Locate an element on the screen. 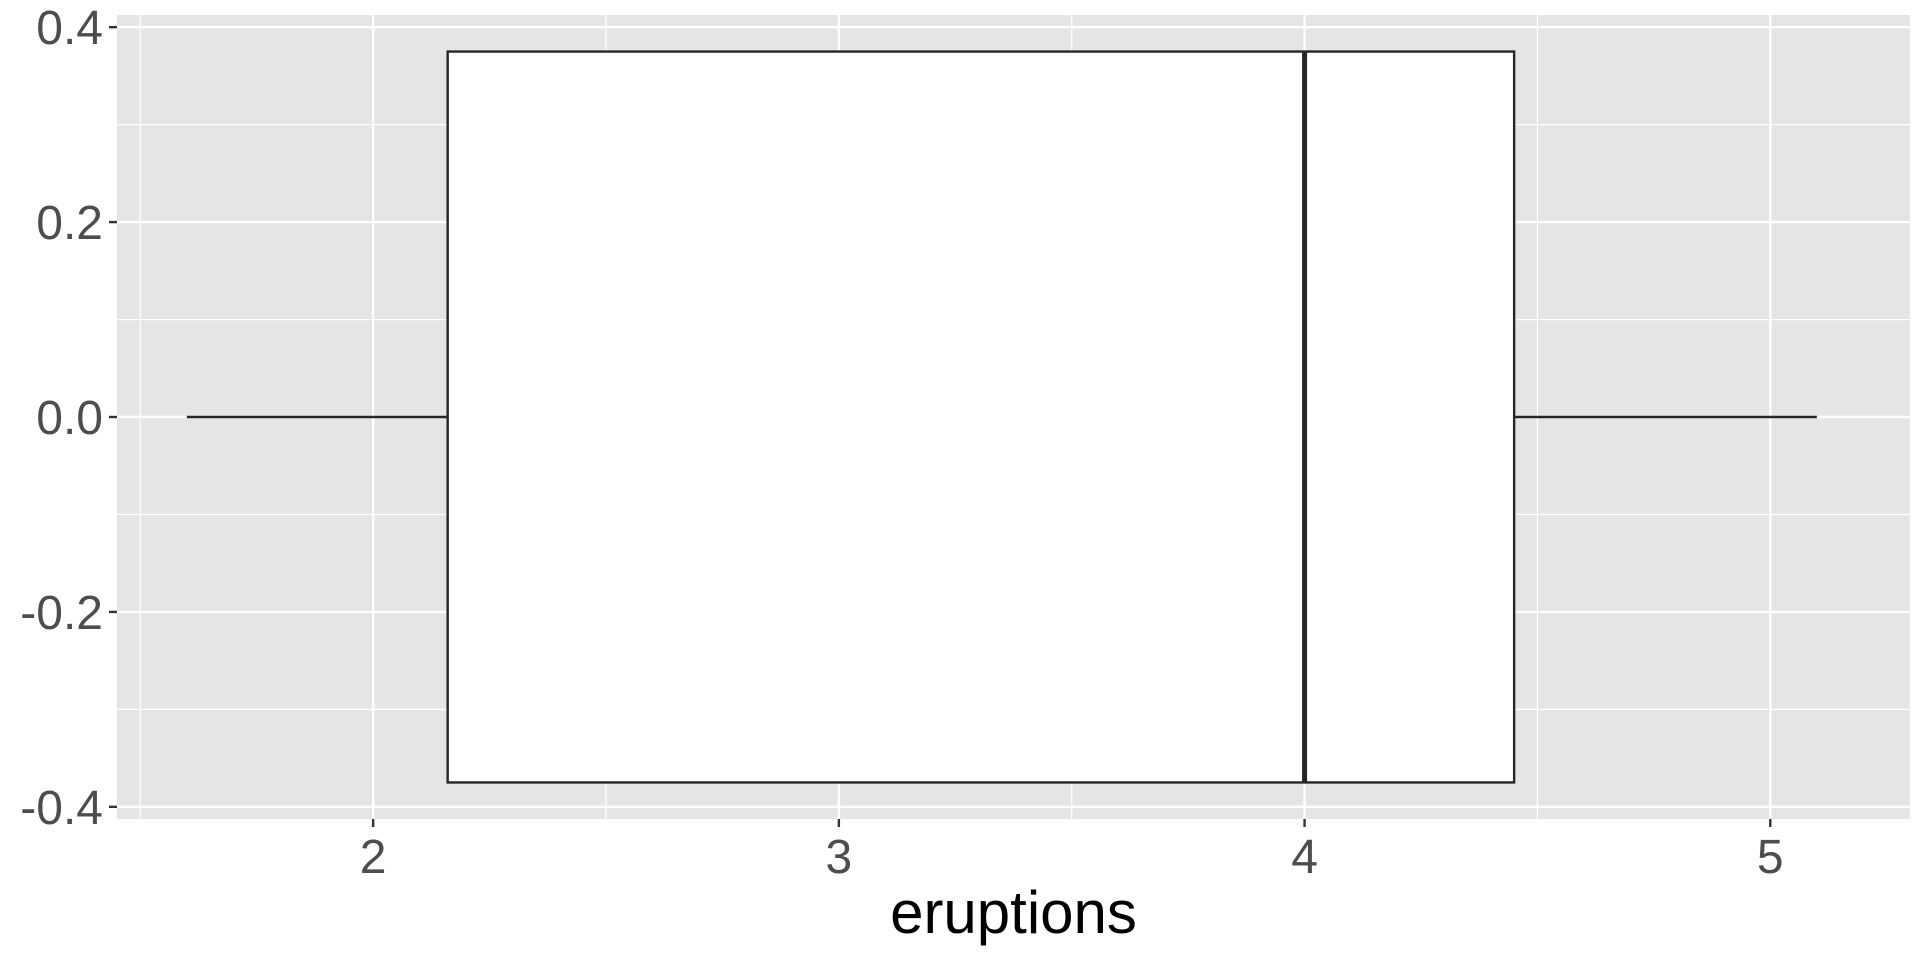 This screenshot has width=1920, height=960. x-tick-label: 3 is located at coordinates (839, 857).